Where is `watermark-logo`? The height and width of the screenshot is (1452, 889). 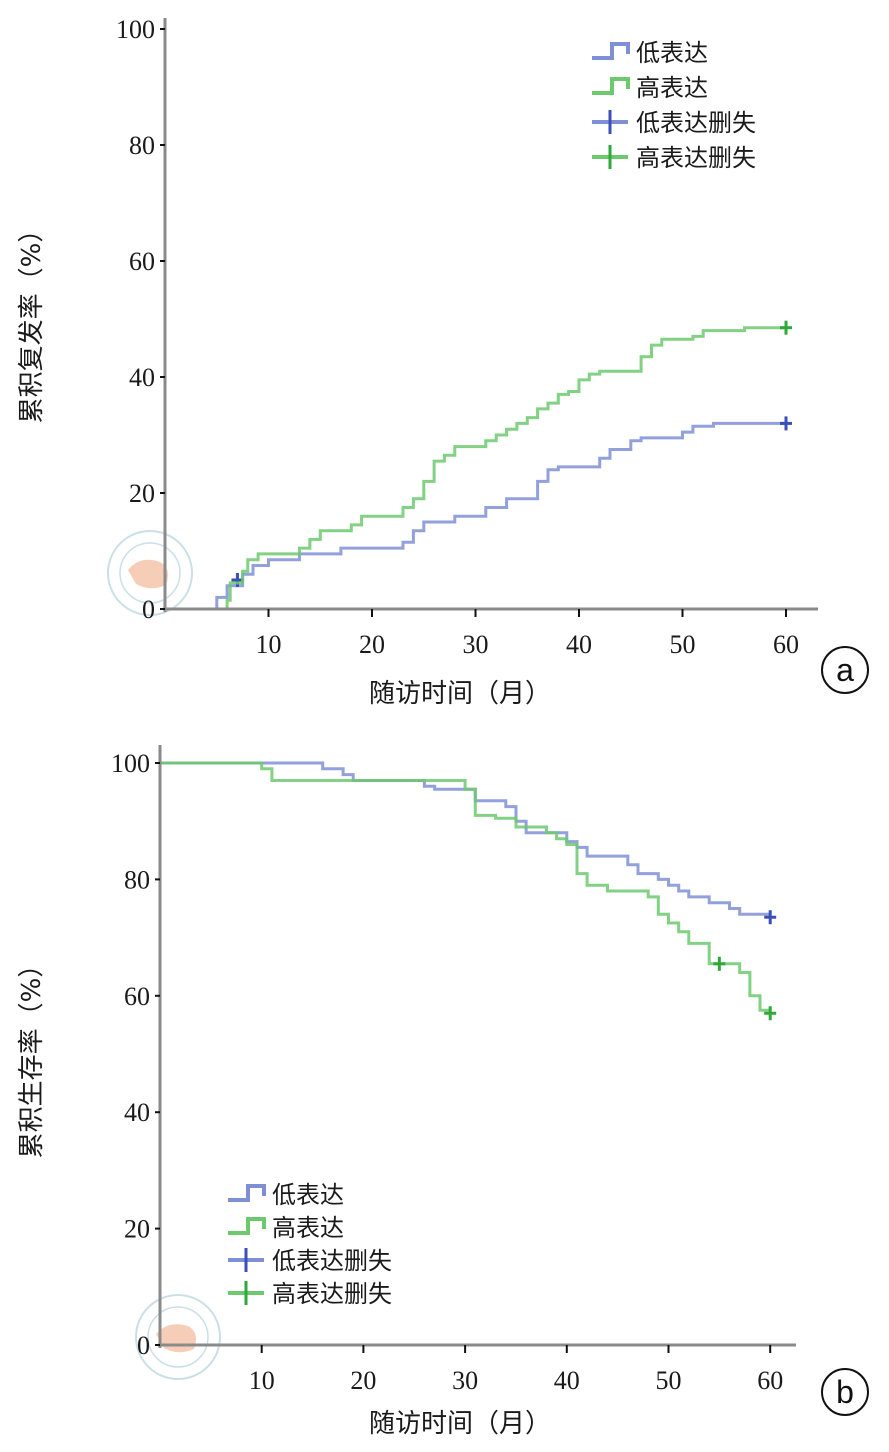 watermark-logo is located at coordinates (150, 573).